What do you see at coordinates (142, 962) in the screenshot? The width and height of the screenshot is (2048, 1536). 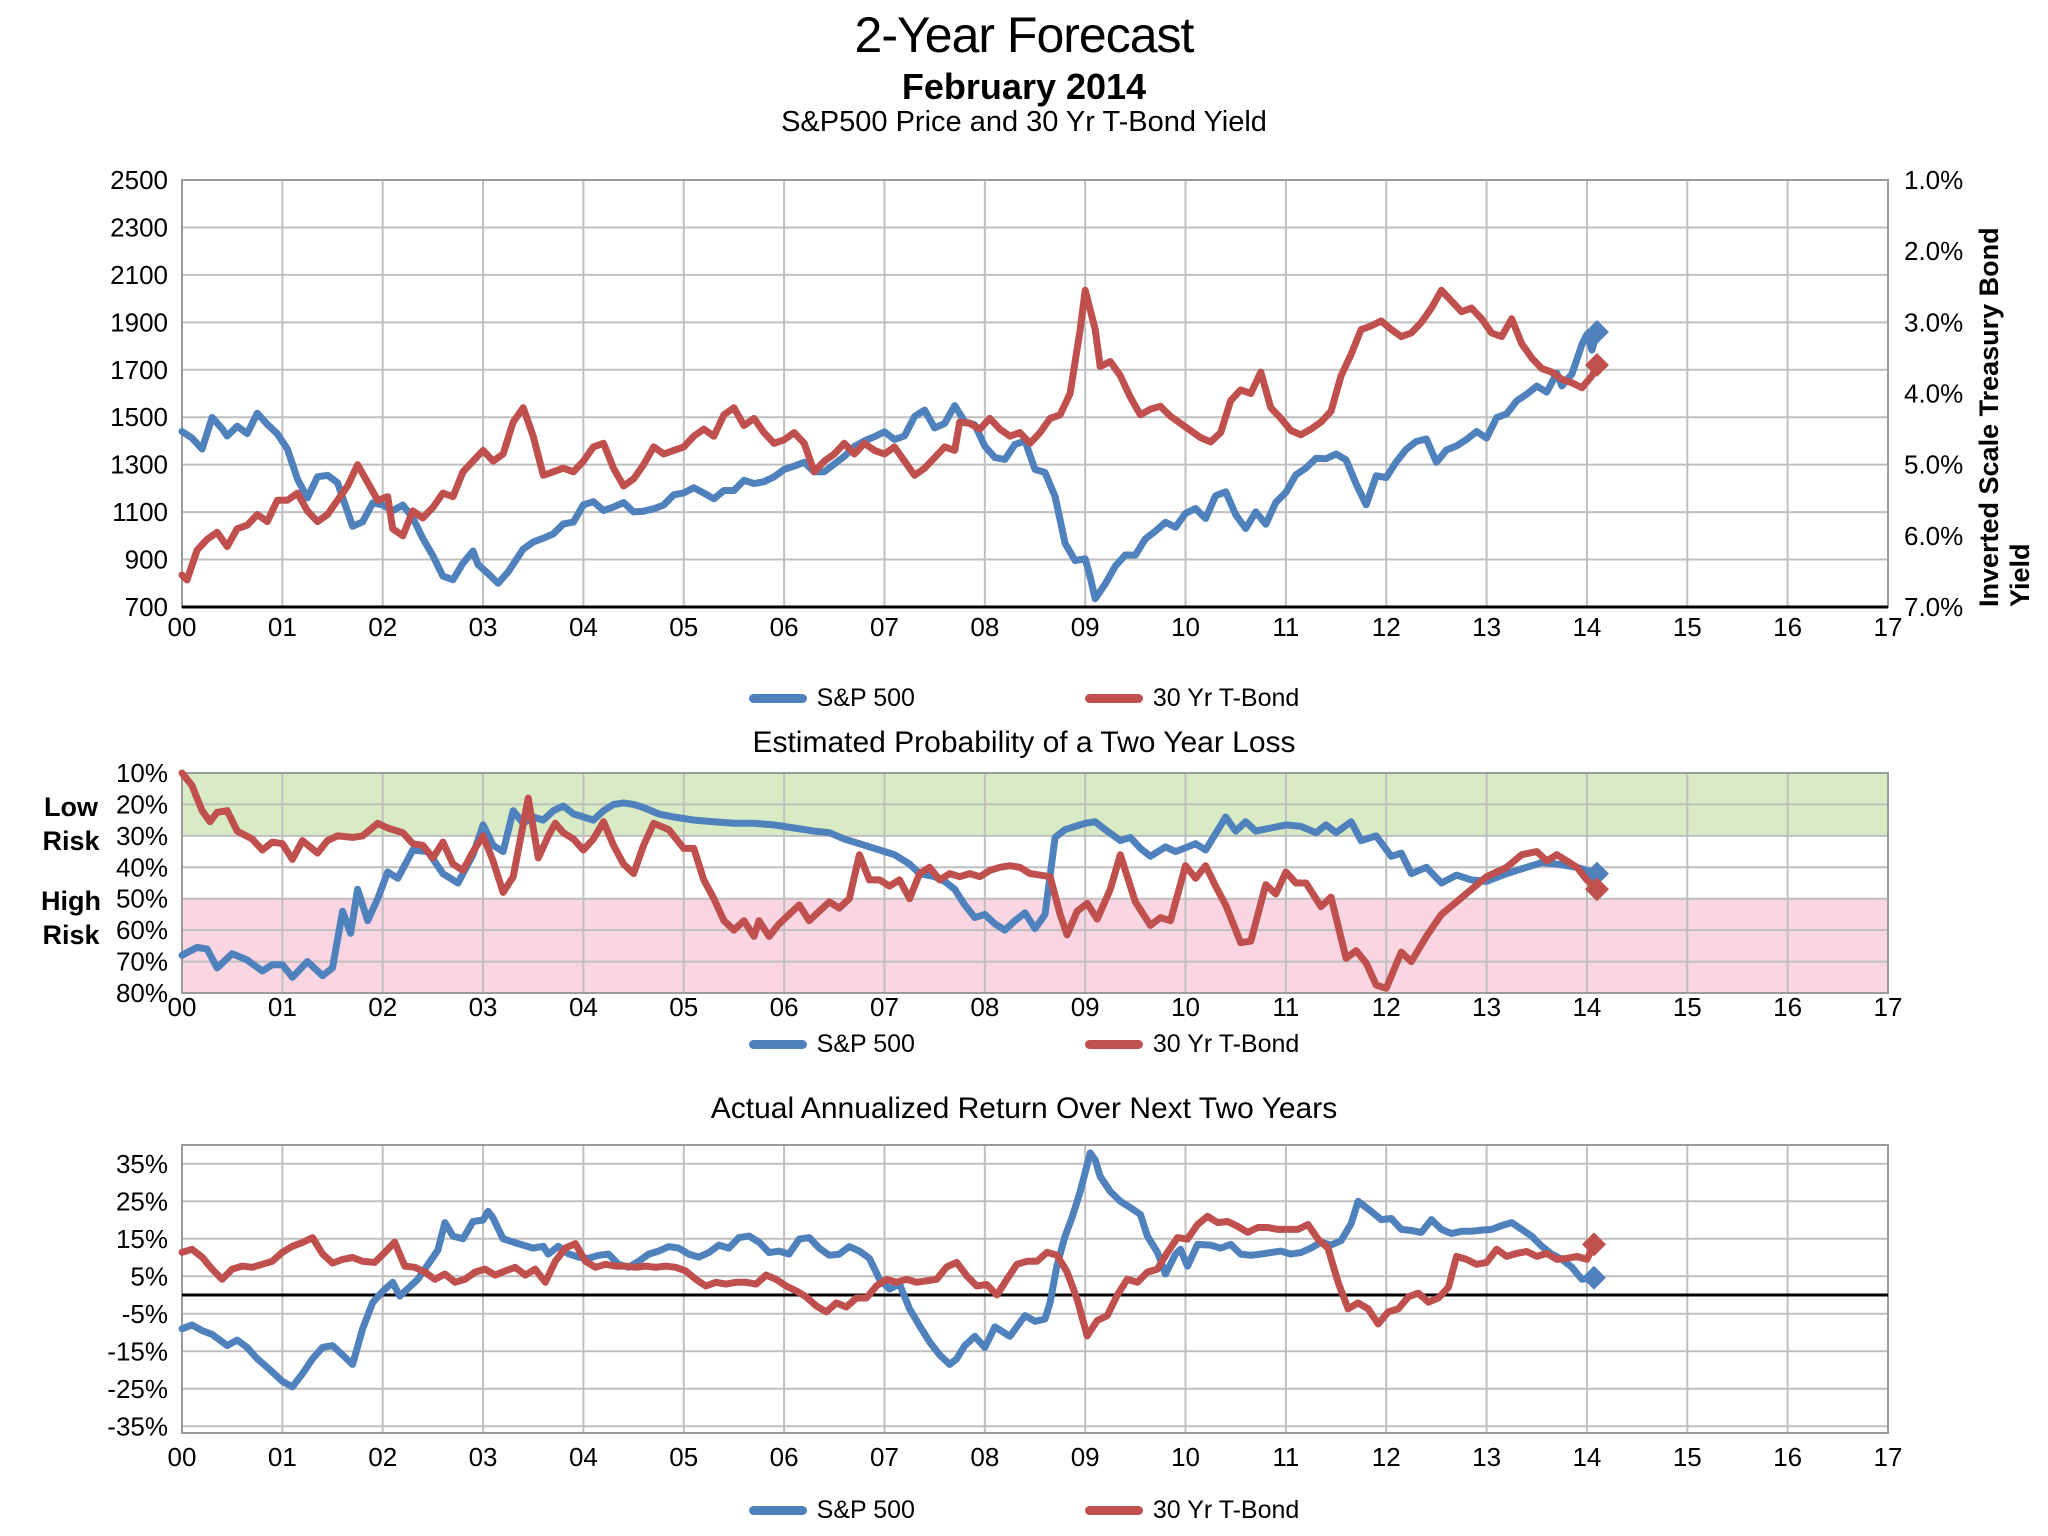 I see `y-axis-tick-label: 70%` at bounding box center [142, 962].